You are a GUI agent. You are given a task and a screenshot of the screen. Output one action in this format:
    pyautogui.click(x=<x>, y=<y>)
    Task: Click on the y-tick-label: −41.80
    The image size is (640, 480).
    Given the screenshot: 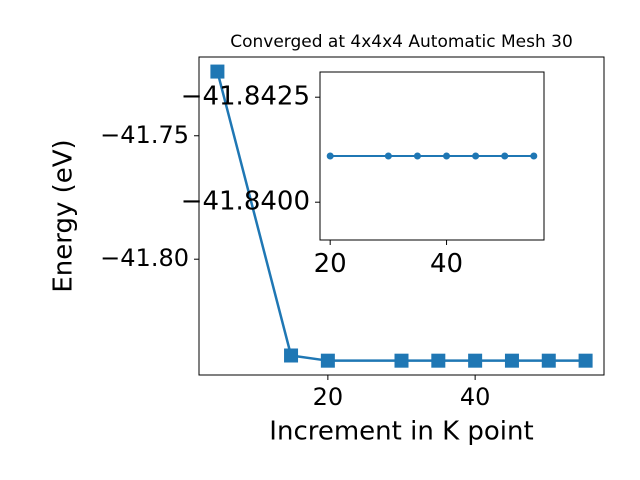 What is the action you would take?
    pyautogui.click(x=144, y=258)
    